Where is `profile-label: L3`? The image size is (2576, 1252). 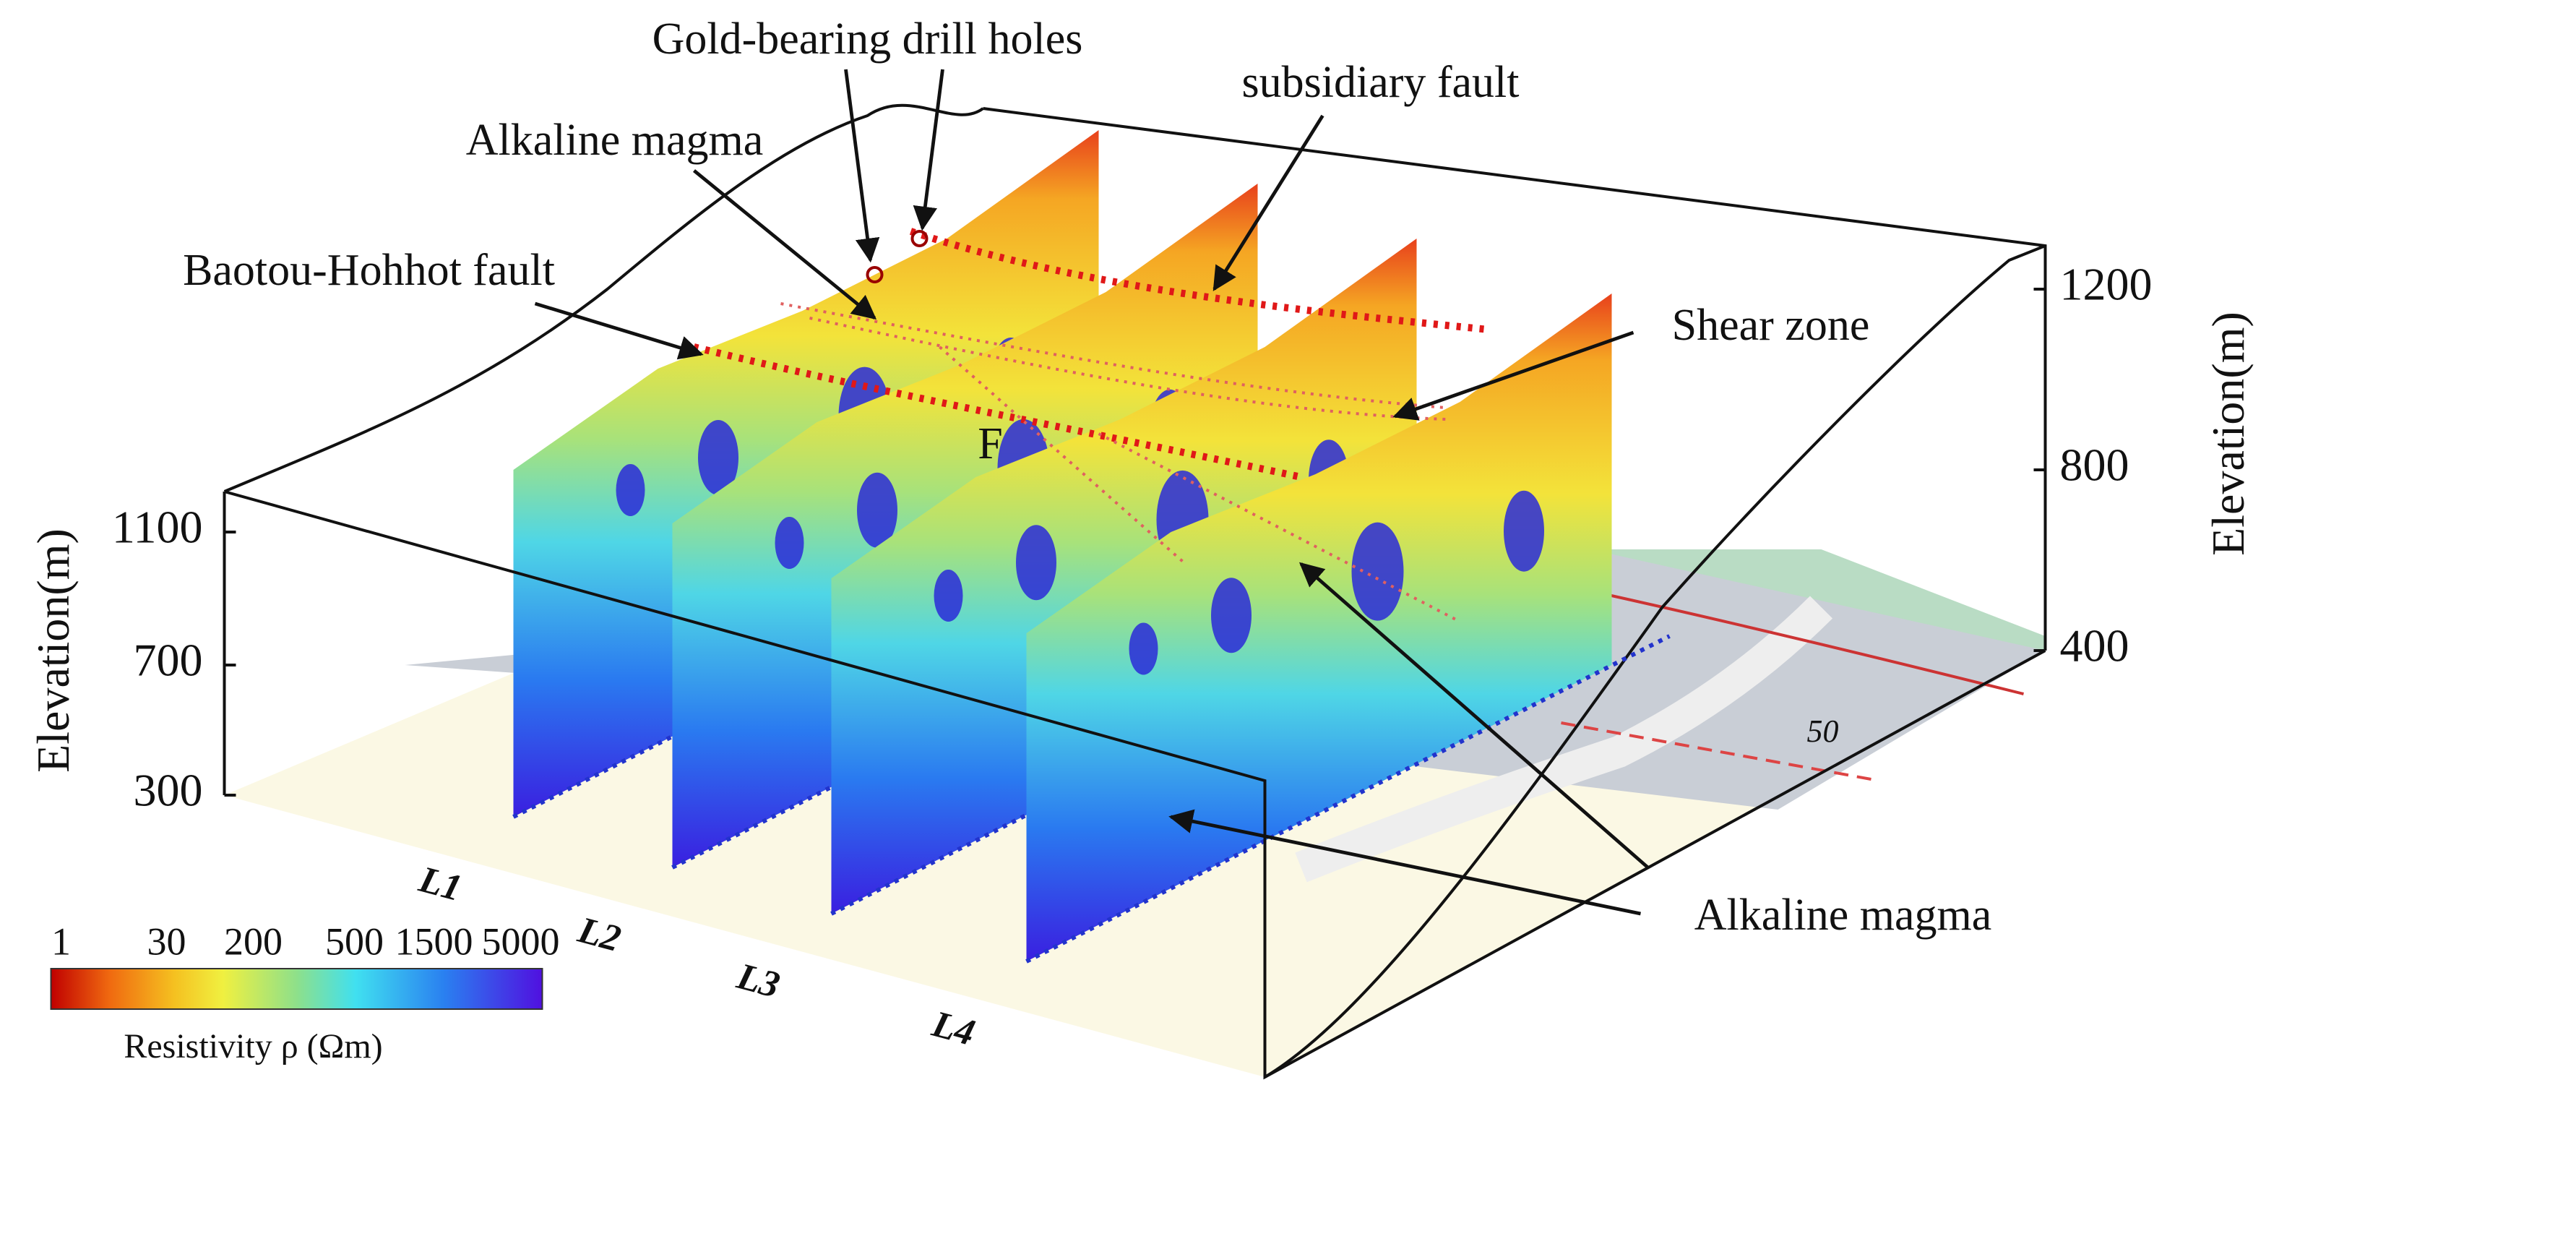 profile-label: L3 is located at coordinates (758, 981).